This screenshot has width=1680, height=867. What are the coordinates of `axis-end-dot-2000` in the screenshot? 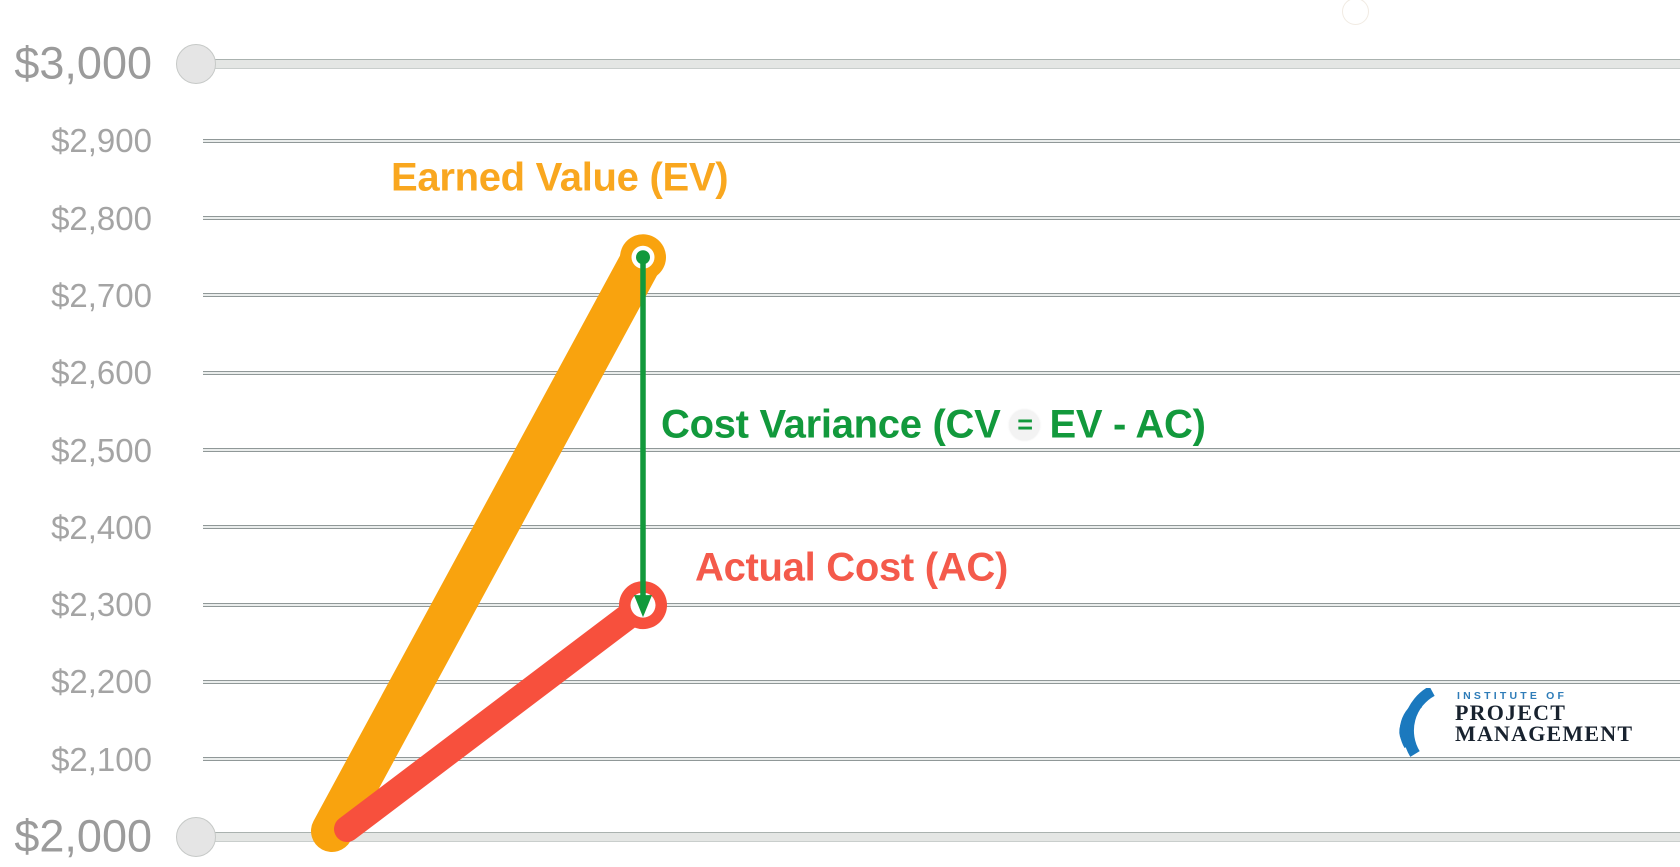 It's located at (196, 837).